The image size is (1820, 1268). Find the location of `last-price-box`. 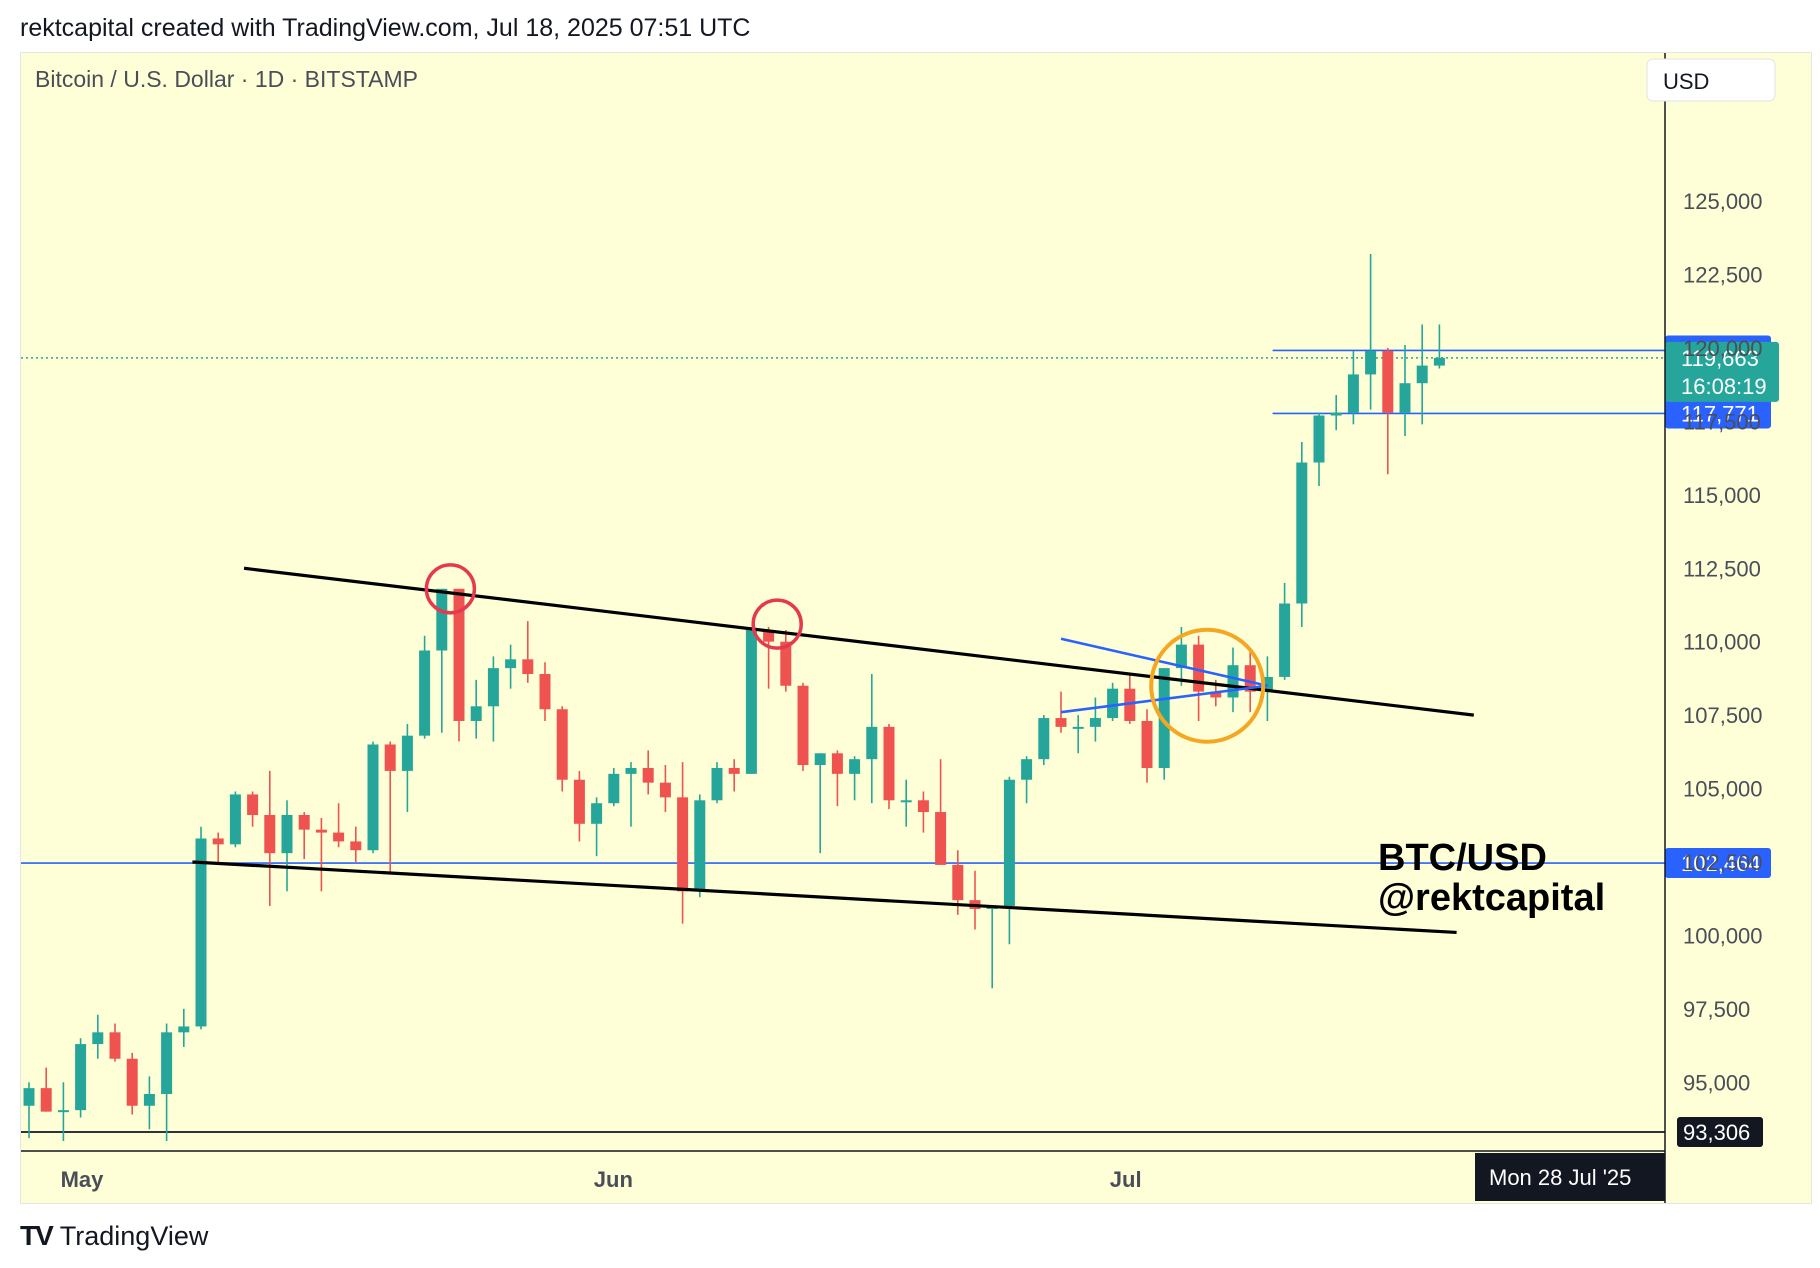

last-price-box is located at coordinates (1722, 371).